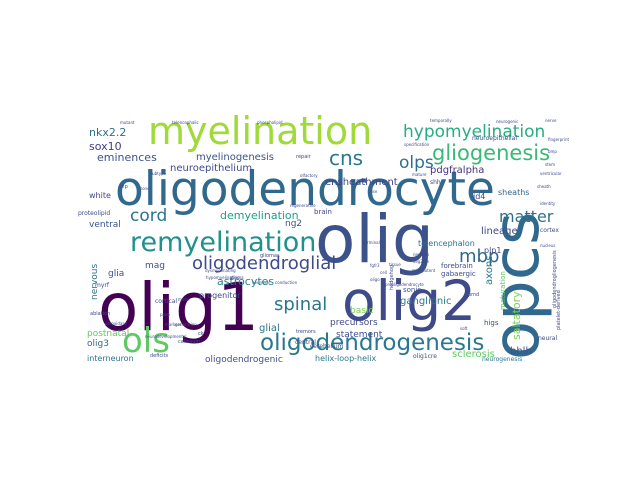 This screenshot has height=480, width=640. Describe the element at coordinates (305, 342) in the screenshot. I see `word-cloud-term: central` at that location.